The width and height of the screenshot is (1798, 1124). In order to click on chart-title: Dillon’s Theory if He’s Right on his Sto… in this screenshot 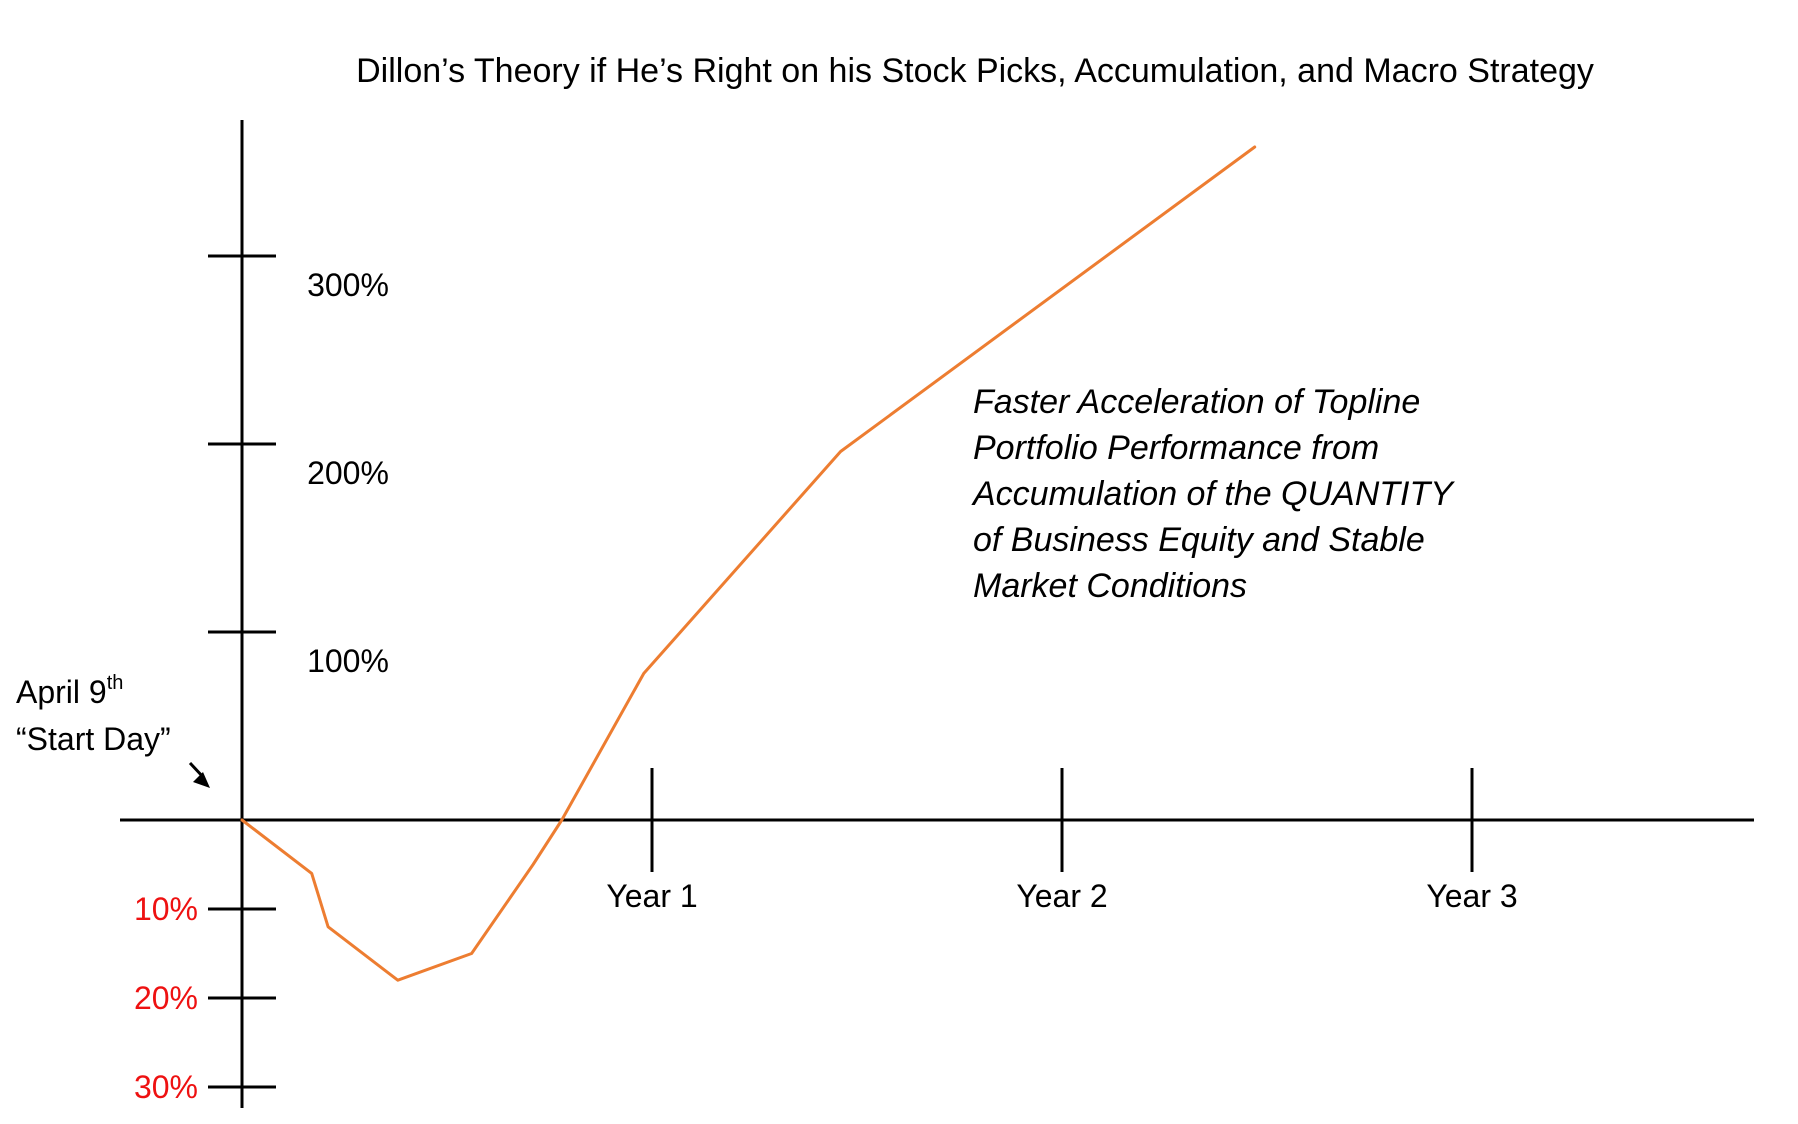, I will do `click(975, 71)`.